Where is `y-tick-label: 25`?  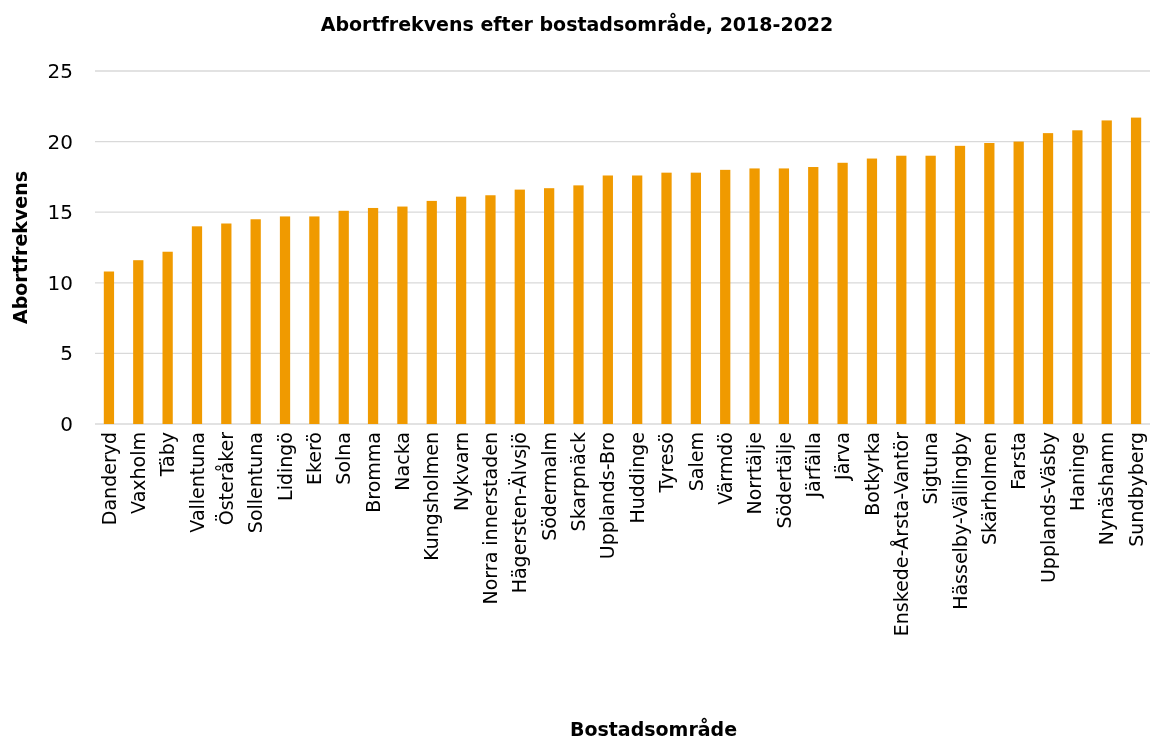
y-tick-label: 25 is located at coordinates (60, 71).